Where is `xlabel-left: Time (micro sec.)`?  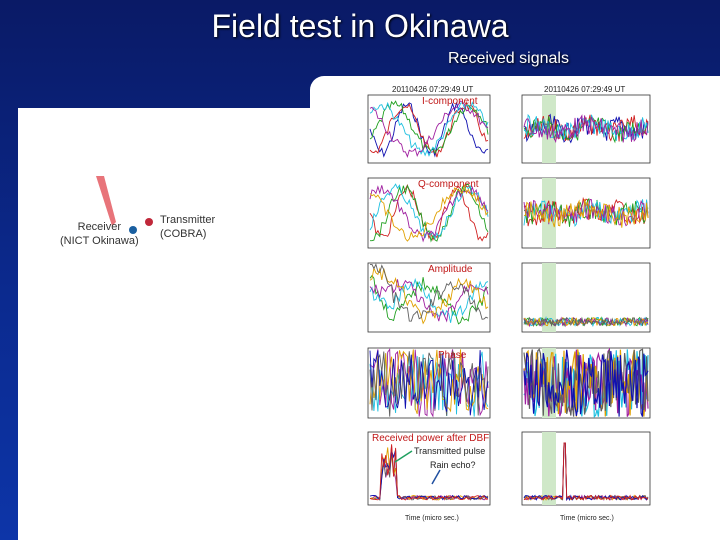
xlabel-left: Time (micro sec.) is located at coordinates (432, 518).